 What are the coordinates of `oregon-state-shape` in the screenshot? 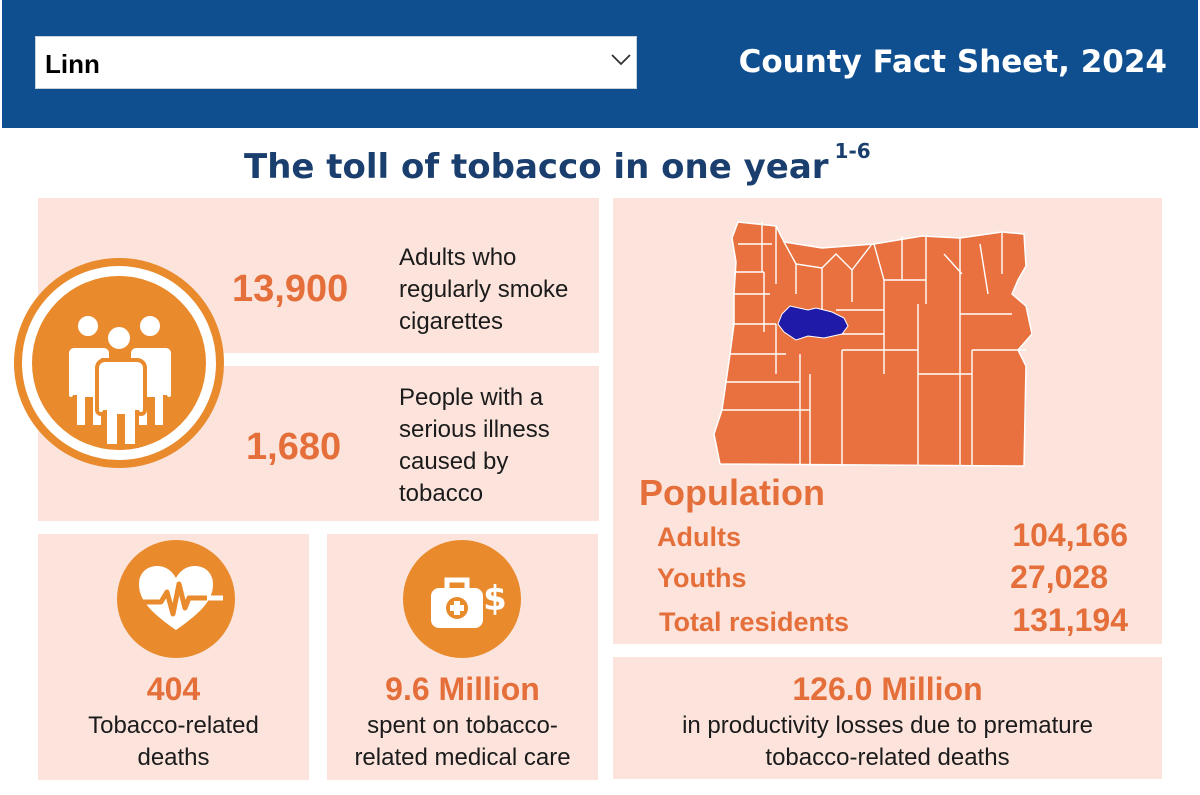 It's located at (872, 344).